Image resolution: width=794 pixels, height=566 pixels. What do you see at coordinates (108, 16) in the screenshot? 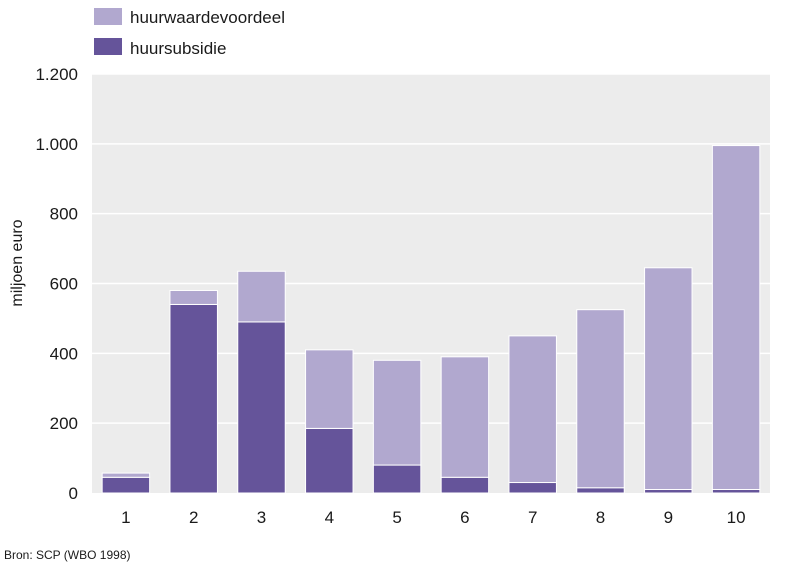
I see `legend-swatch-huurwaardevoordeel` at bounding box center [108, 16].